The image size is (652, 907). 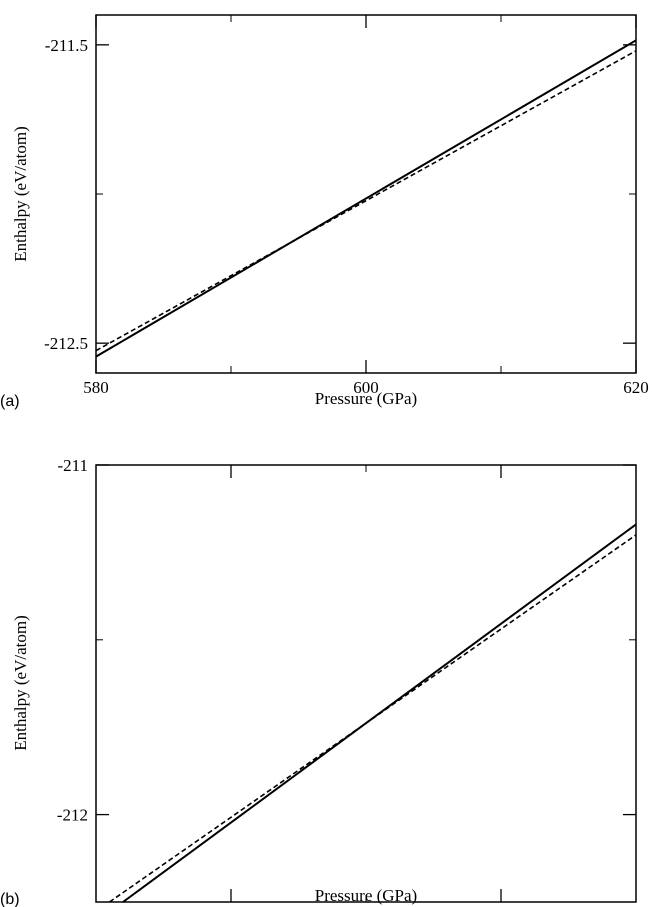 What do you see at coordinates (10, 401) in the screenshot?
I see `panel-label-a: (a)` at bounding box center [10, 401].